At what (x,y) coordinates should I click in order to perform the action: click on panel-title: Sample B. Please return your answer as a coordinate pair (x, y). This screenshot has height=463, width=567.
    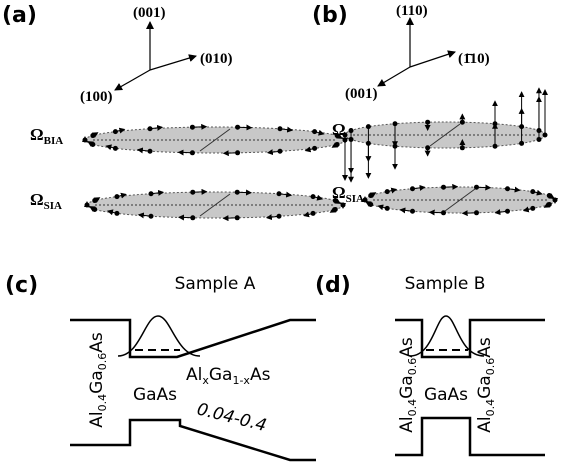
    Looking at the image, I should click on (445, 284).